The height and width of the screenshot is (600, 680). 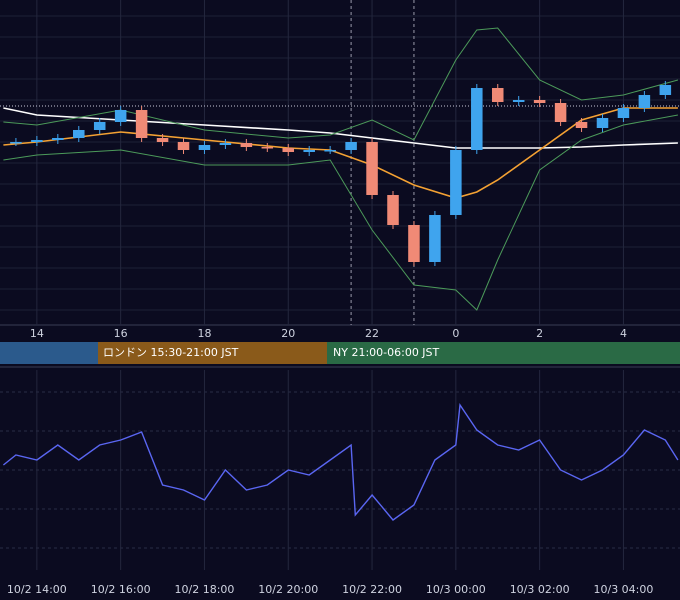 What do you see at coordinates (386, 352) in the screenshot?
I see `session-label: NY 21:00-06:00 JST` at bounding box center [386, 352].